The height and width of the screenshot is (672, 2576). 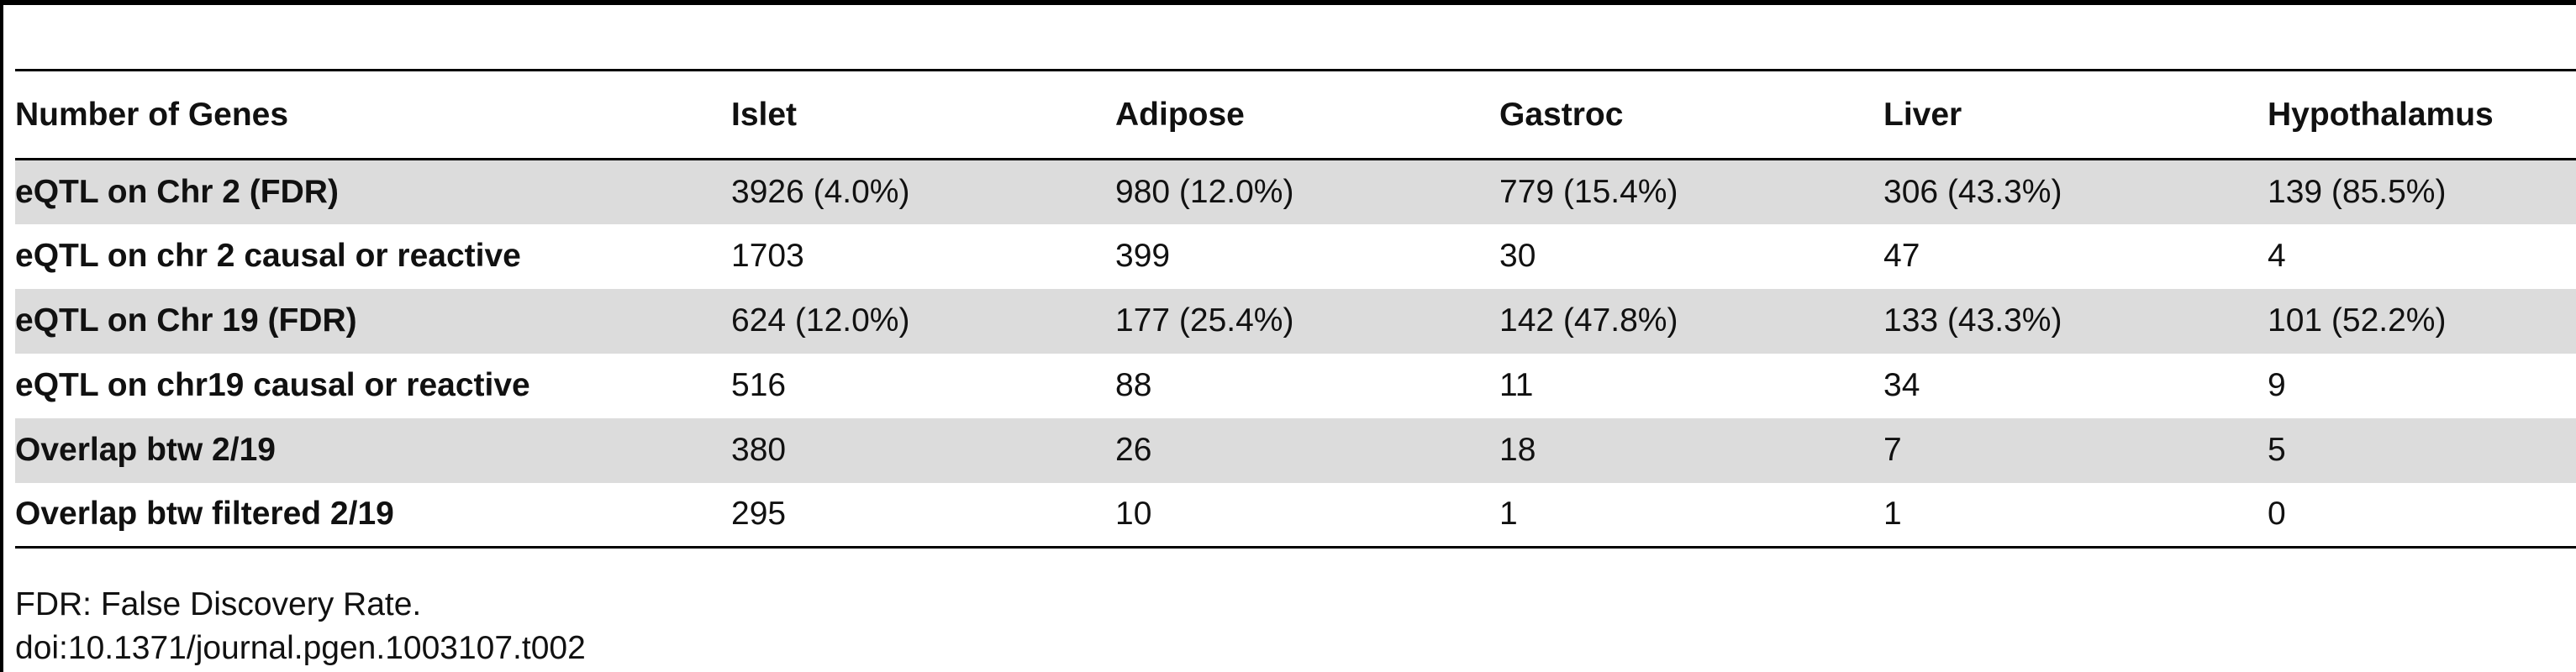 What do you see at coordinates (1204, 320) in the screenshot?
I see `table-cell: 177 (25.4%)` at bounding box center [1204, 320].